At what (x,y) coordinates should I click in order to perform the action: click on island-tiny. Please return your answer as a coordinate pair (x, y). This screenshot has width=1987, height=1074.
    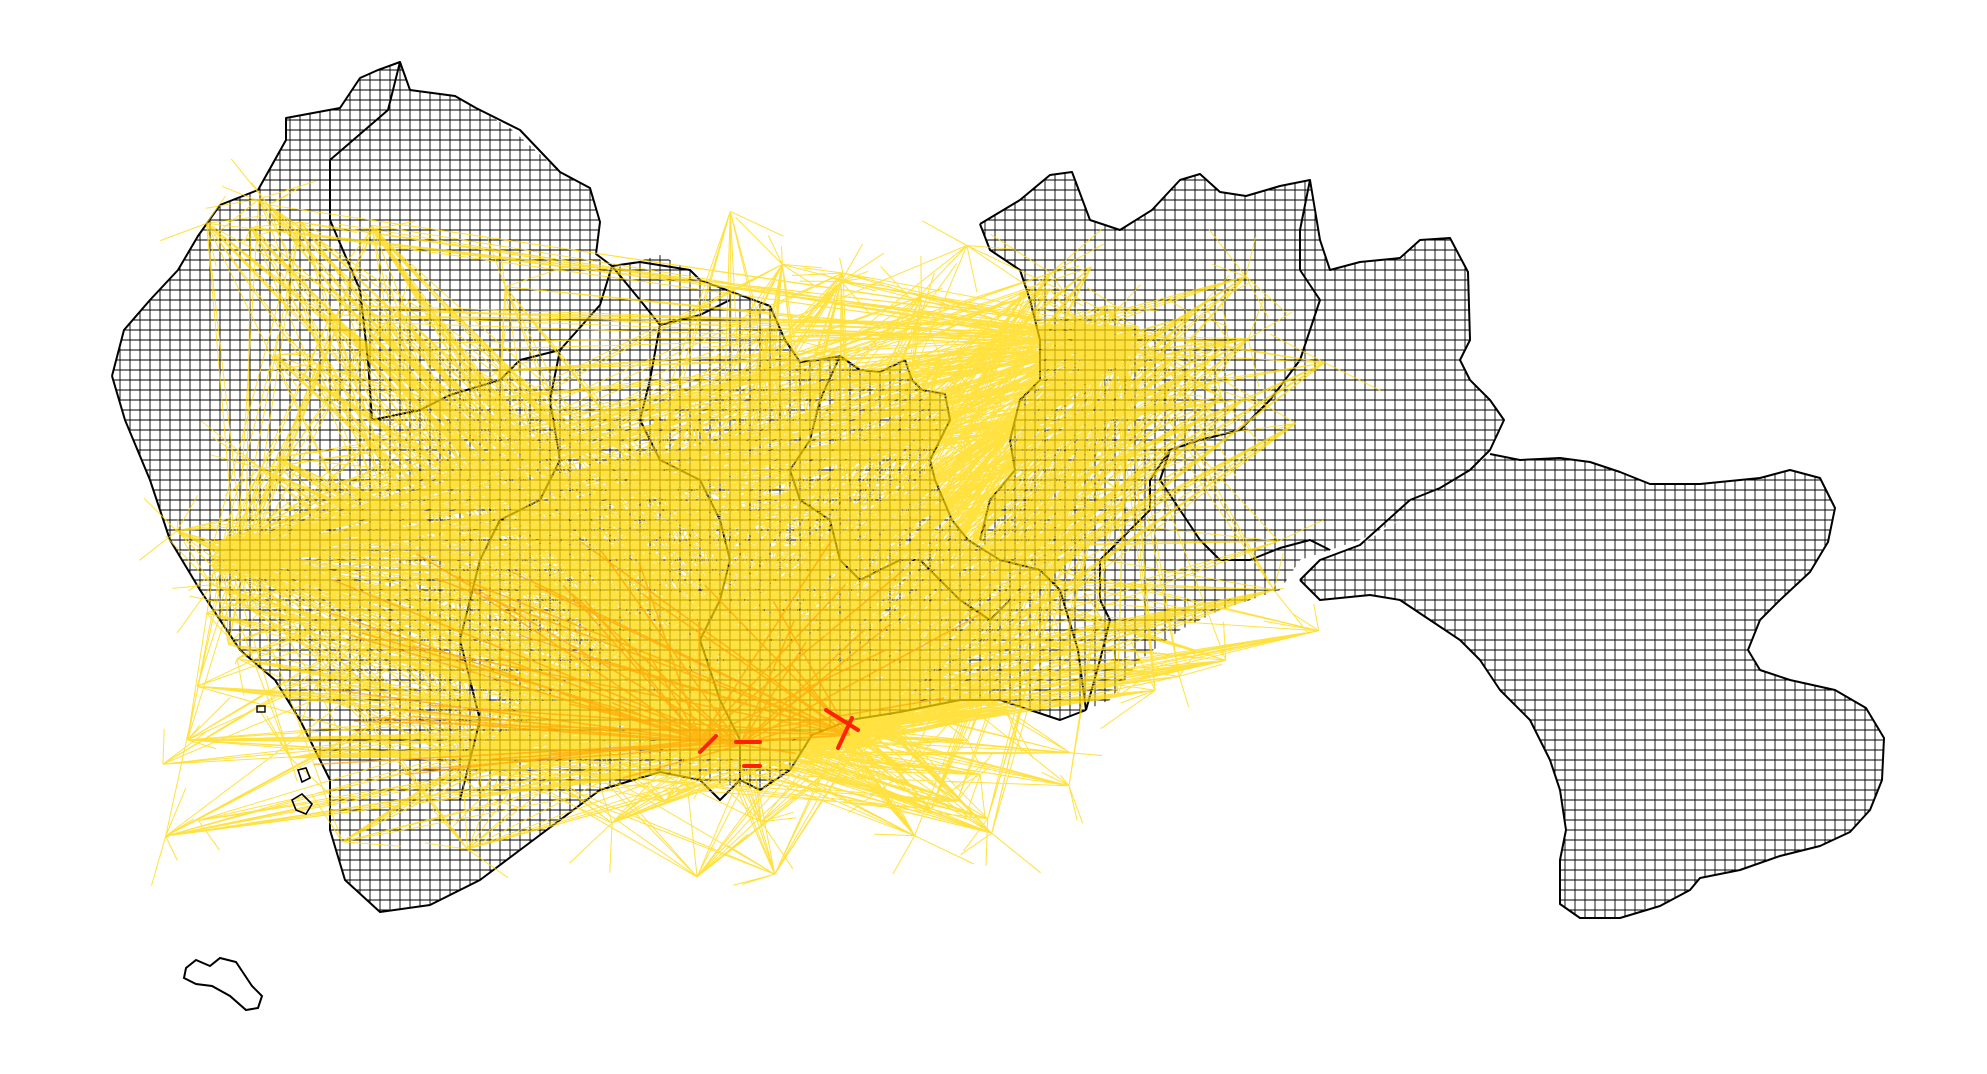
    Looking at the image, I should click on (261, 709).